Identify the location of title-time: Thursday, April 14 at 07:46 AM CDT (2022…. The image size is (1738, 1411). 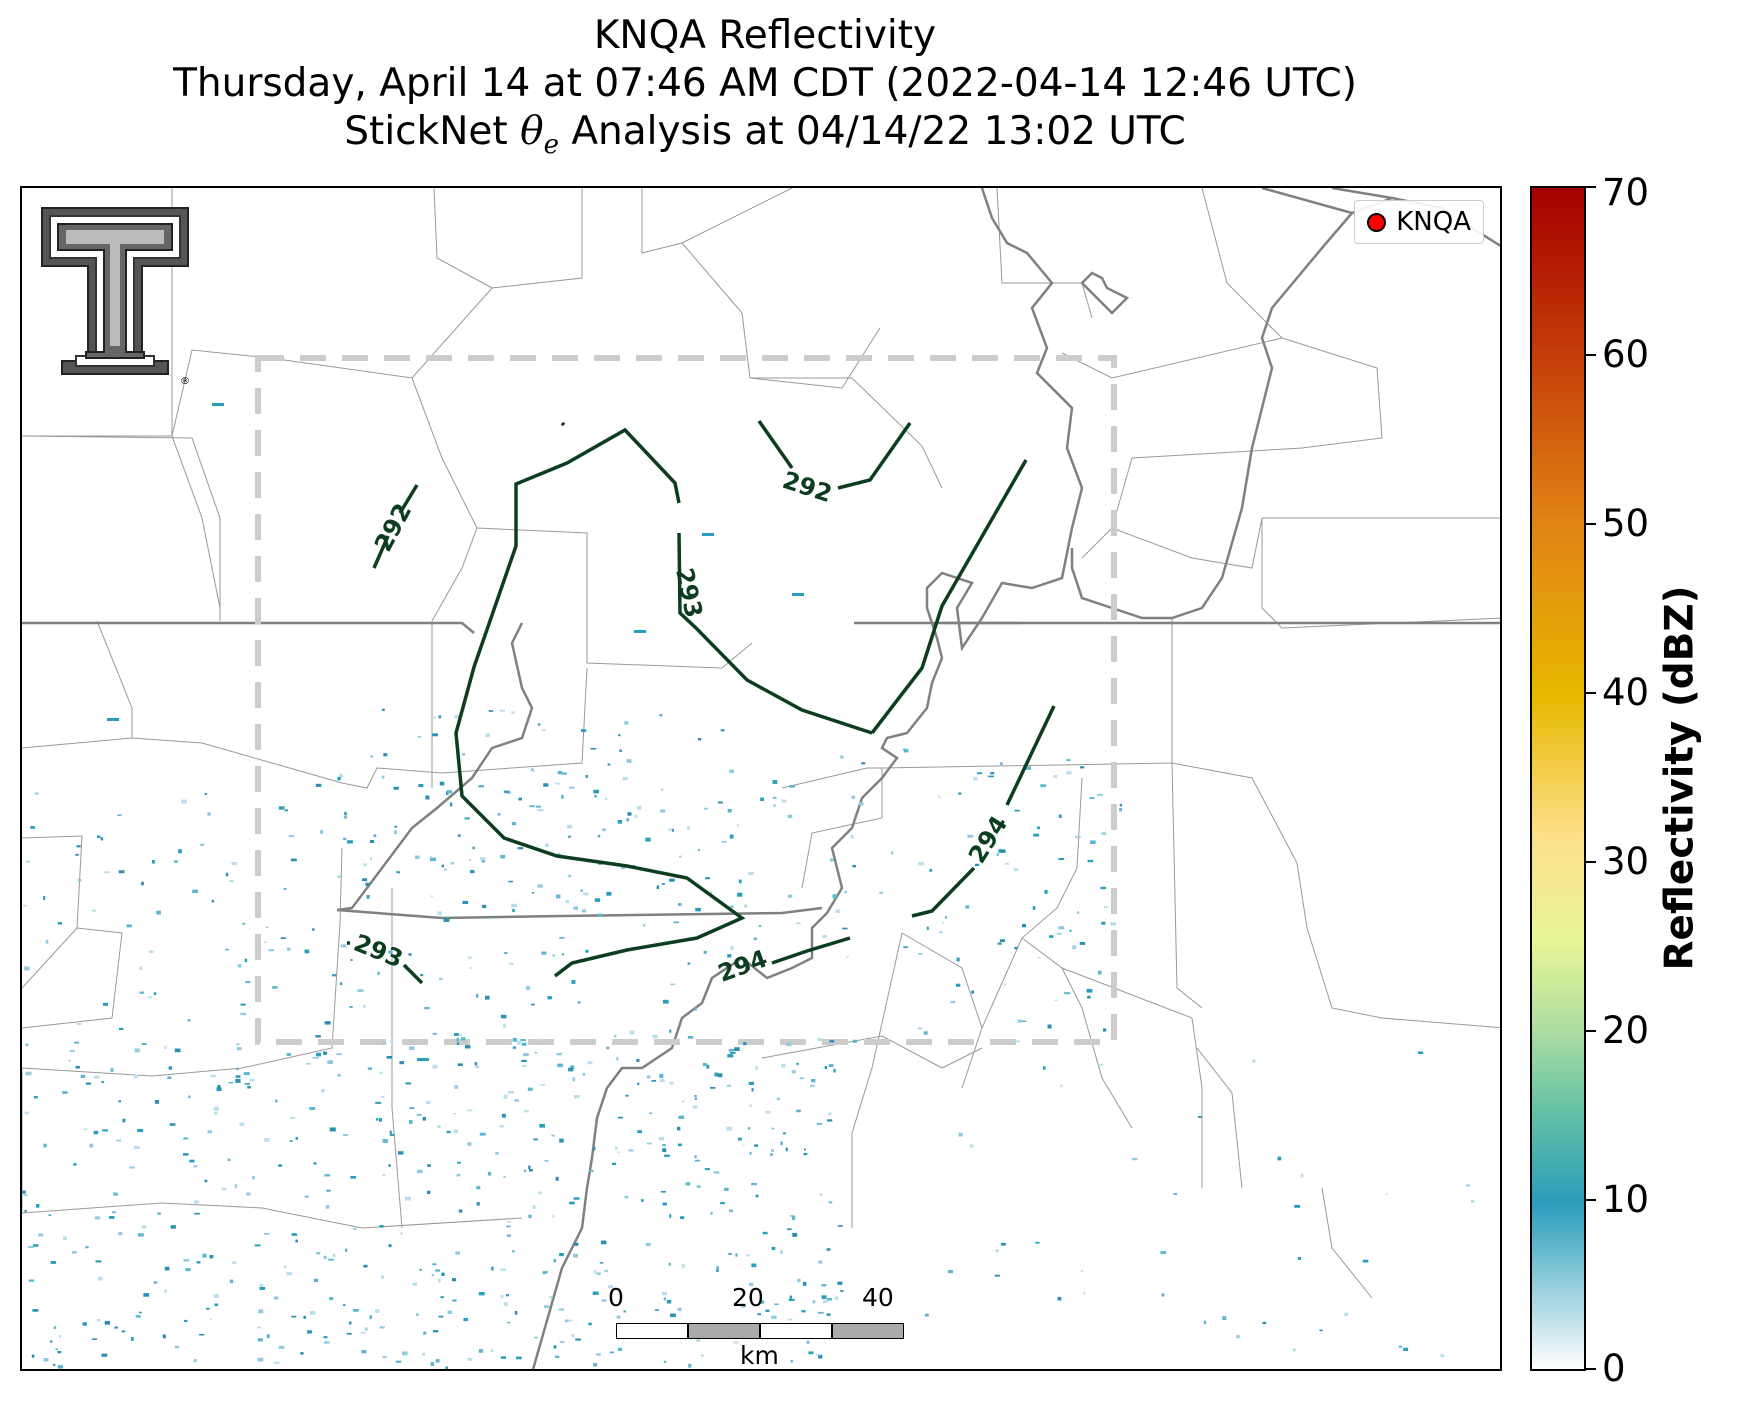
(765, 83).